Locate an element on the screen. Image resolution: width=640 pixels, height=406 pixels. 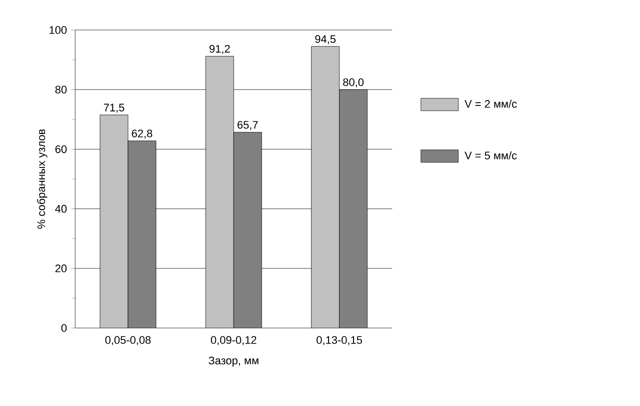
x-tick-label: 0,05-0,08 is located at coordinates (128, 341).